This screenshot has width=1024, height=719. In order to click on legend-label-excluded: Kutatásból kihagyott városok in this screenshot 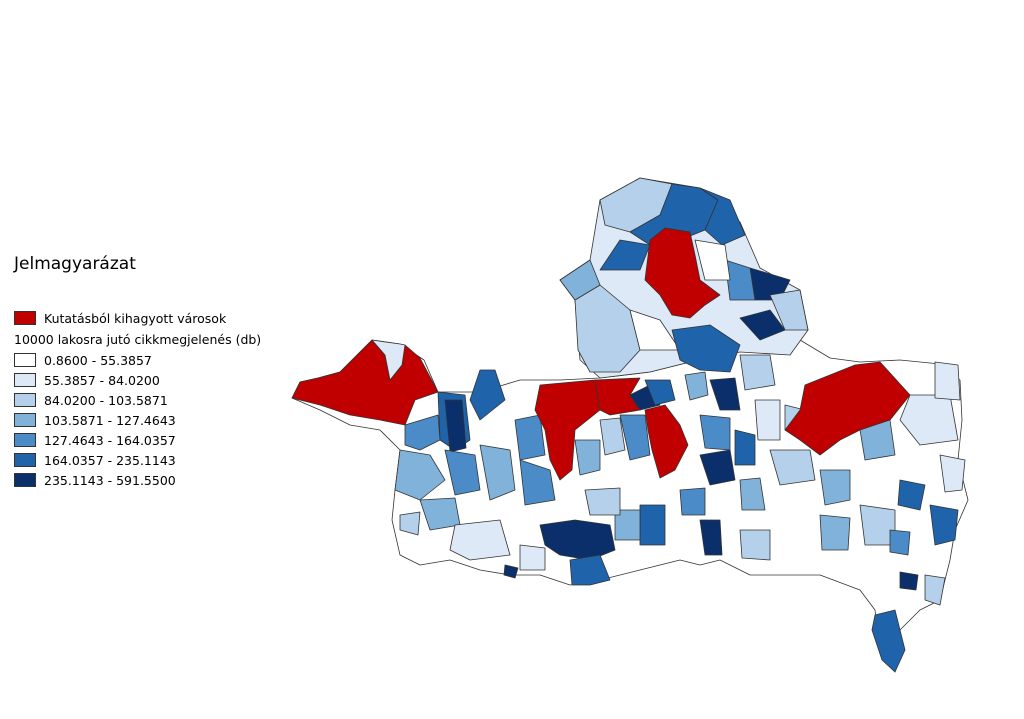, I will do `click(135, 318)`.